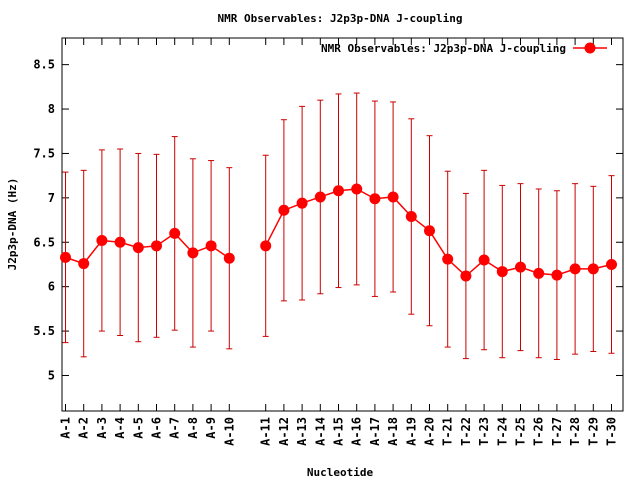 The image size is (640, 480). I want to click on x-tick-label: T-30, so click(612, 431).